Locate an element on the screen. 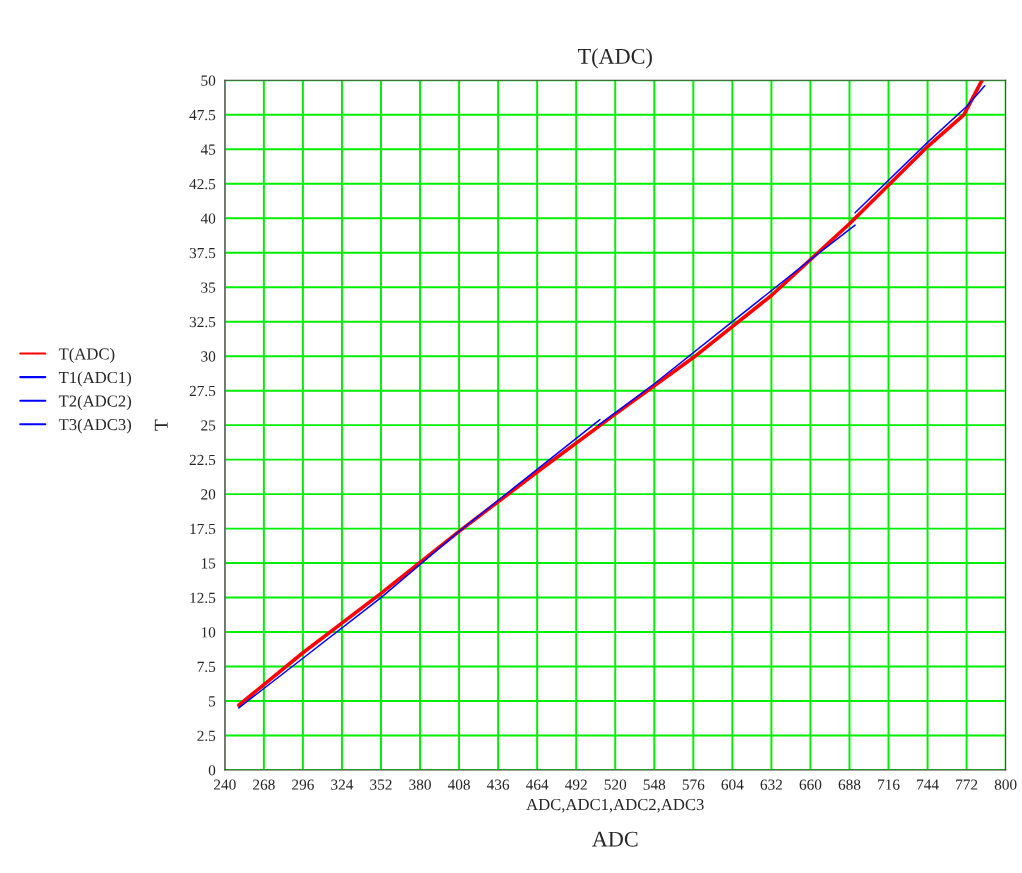 The image size is (1022, 873). x-tick-label: 660 is located at coordinates (810, 784).